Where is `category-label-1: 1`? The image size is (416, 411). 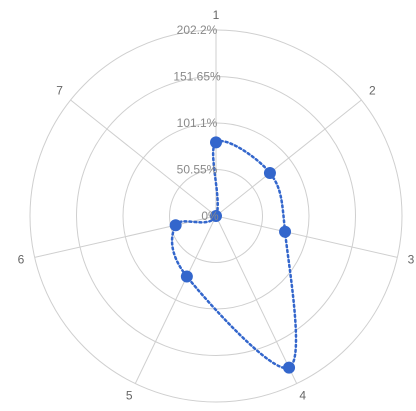
category-label-1: 1 is located at coordinates (216, 15).